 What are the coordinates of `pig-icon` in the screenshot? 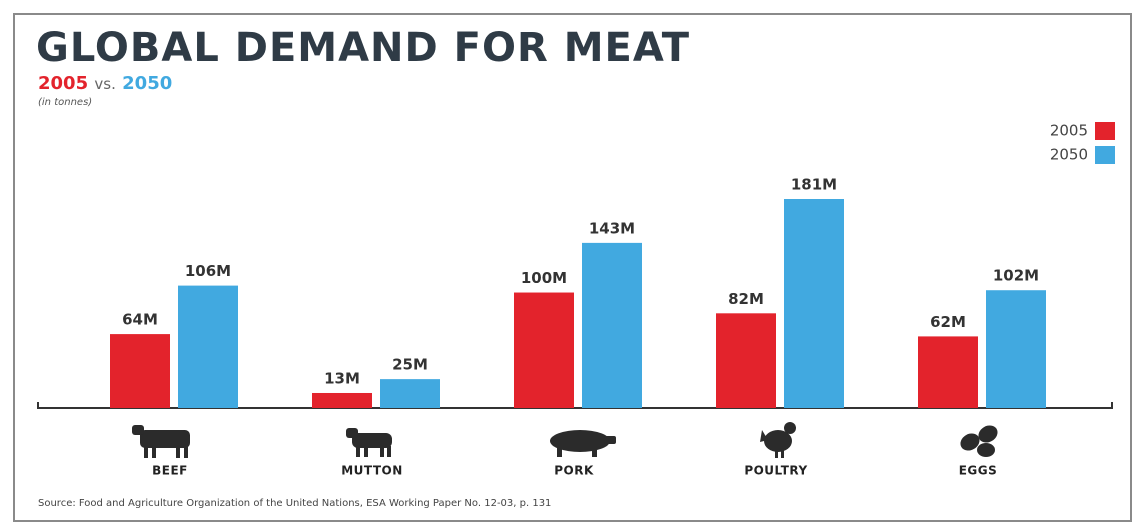 It's located at (583, 443).